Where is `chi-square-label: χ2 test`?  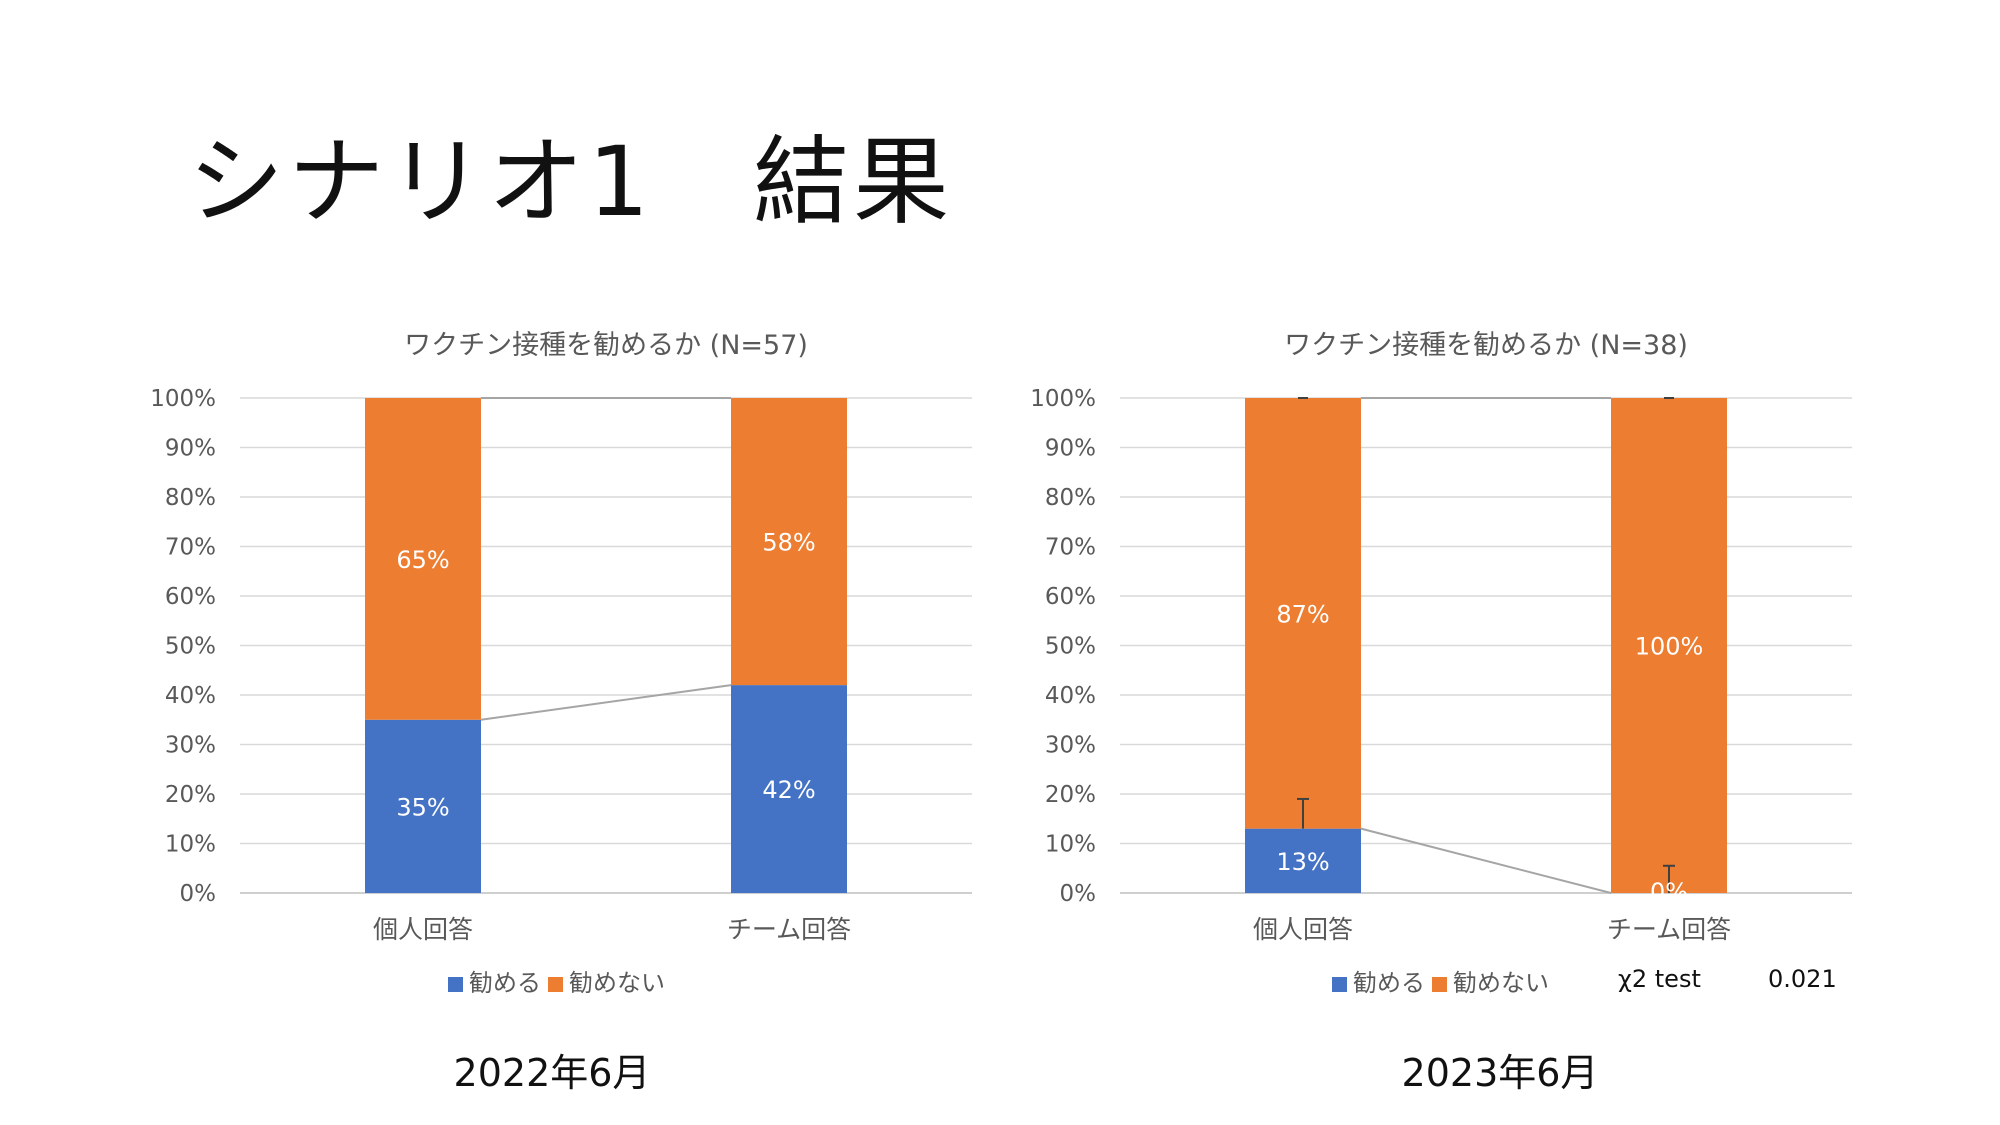 chi-square-label: χ2 test is located at coordinates (1659, 979).